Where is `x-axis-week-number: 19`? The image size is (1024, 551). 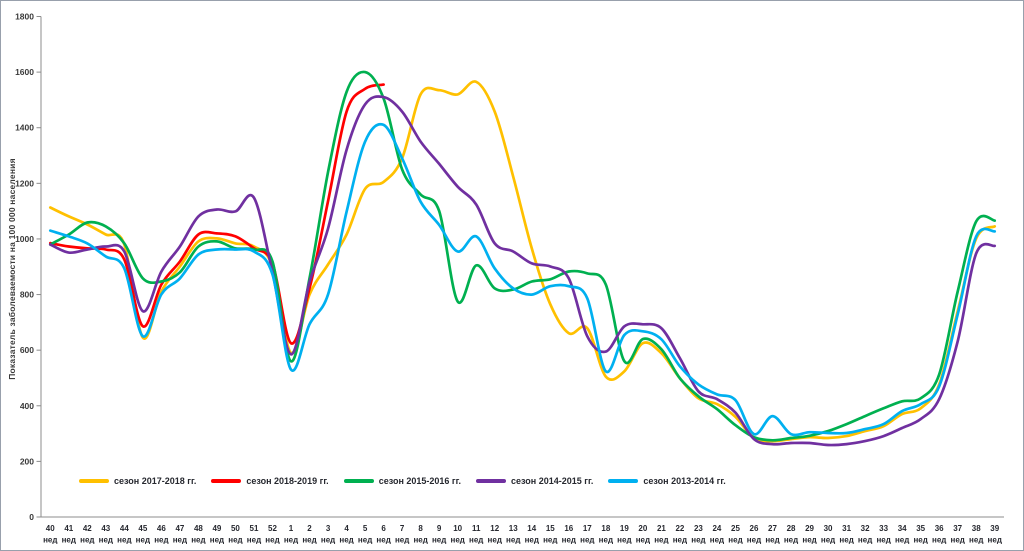
x-axis-week-number: 19 is located at coordinates (624, 528).